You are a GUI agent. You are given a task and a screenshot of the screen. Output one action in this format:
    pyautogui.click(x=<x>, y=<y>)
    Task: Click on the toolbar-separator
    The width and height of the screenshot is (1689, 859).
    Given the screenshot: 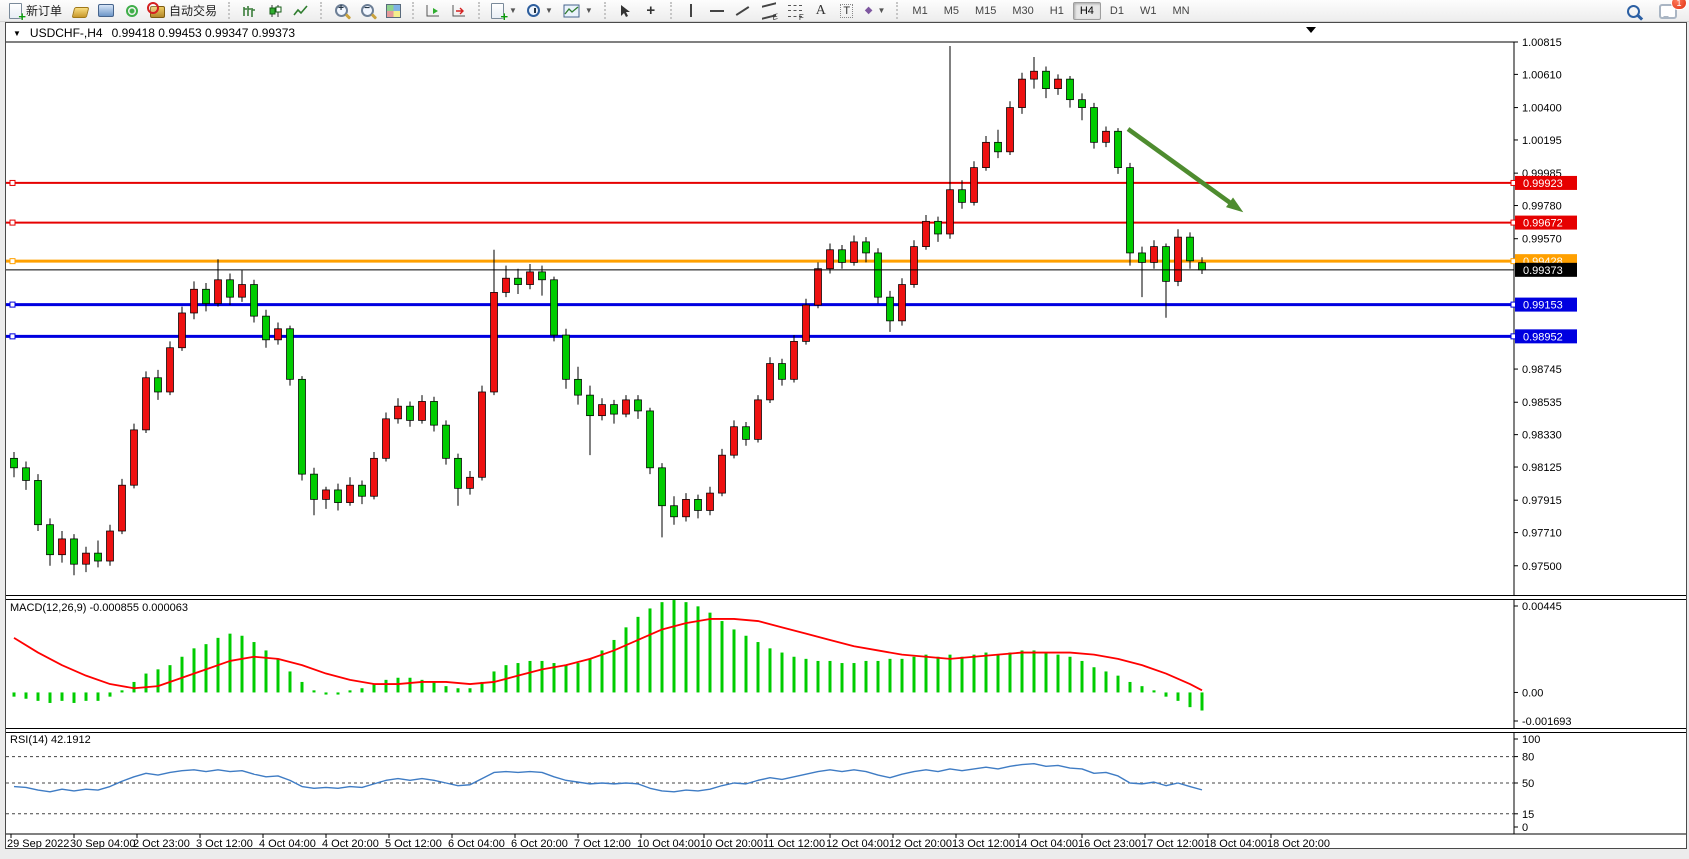 What is the action you would take?
    pyautogui.click(x=897, y=10)
    